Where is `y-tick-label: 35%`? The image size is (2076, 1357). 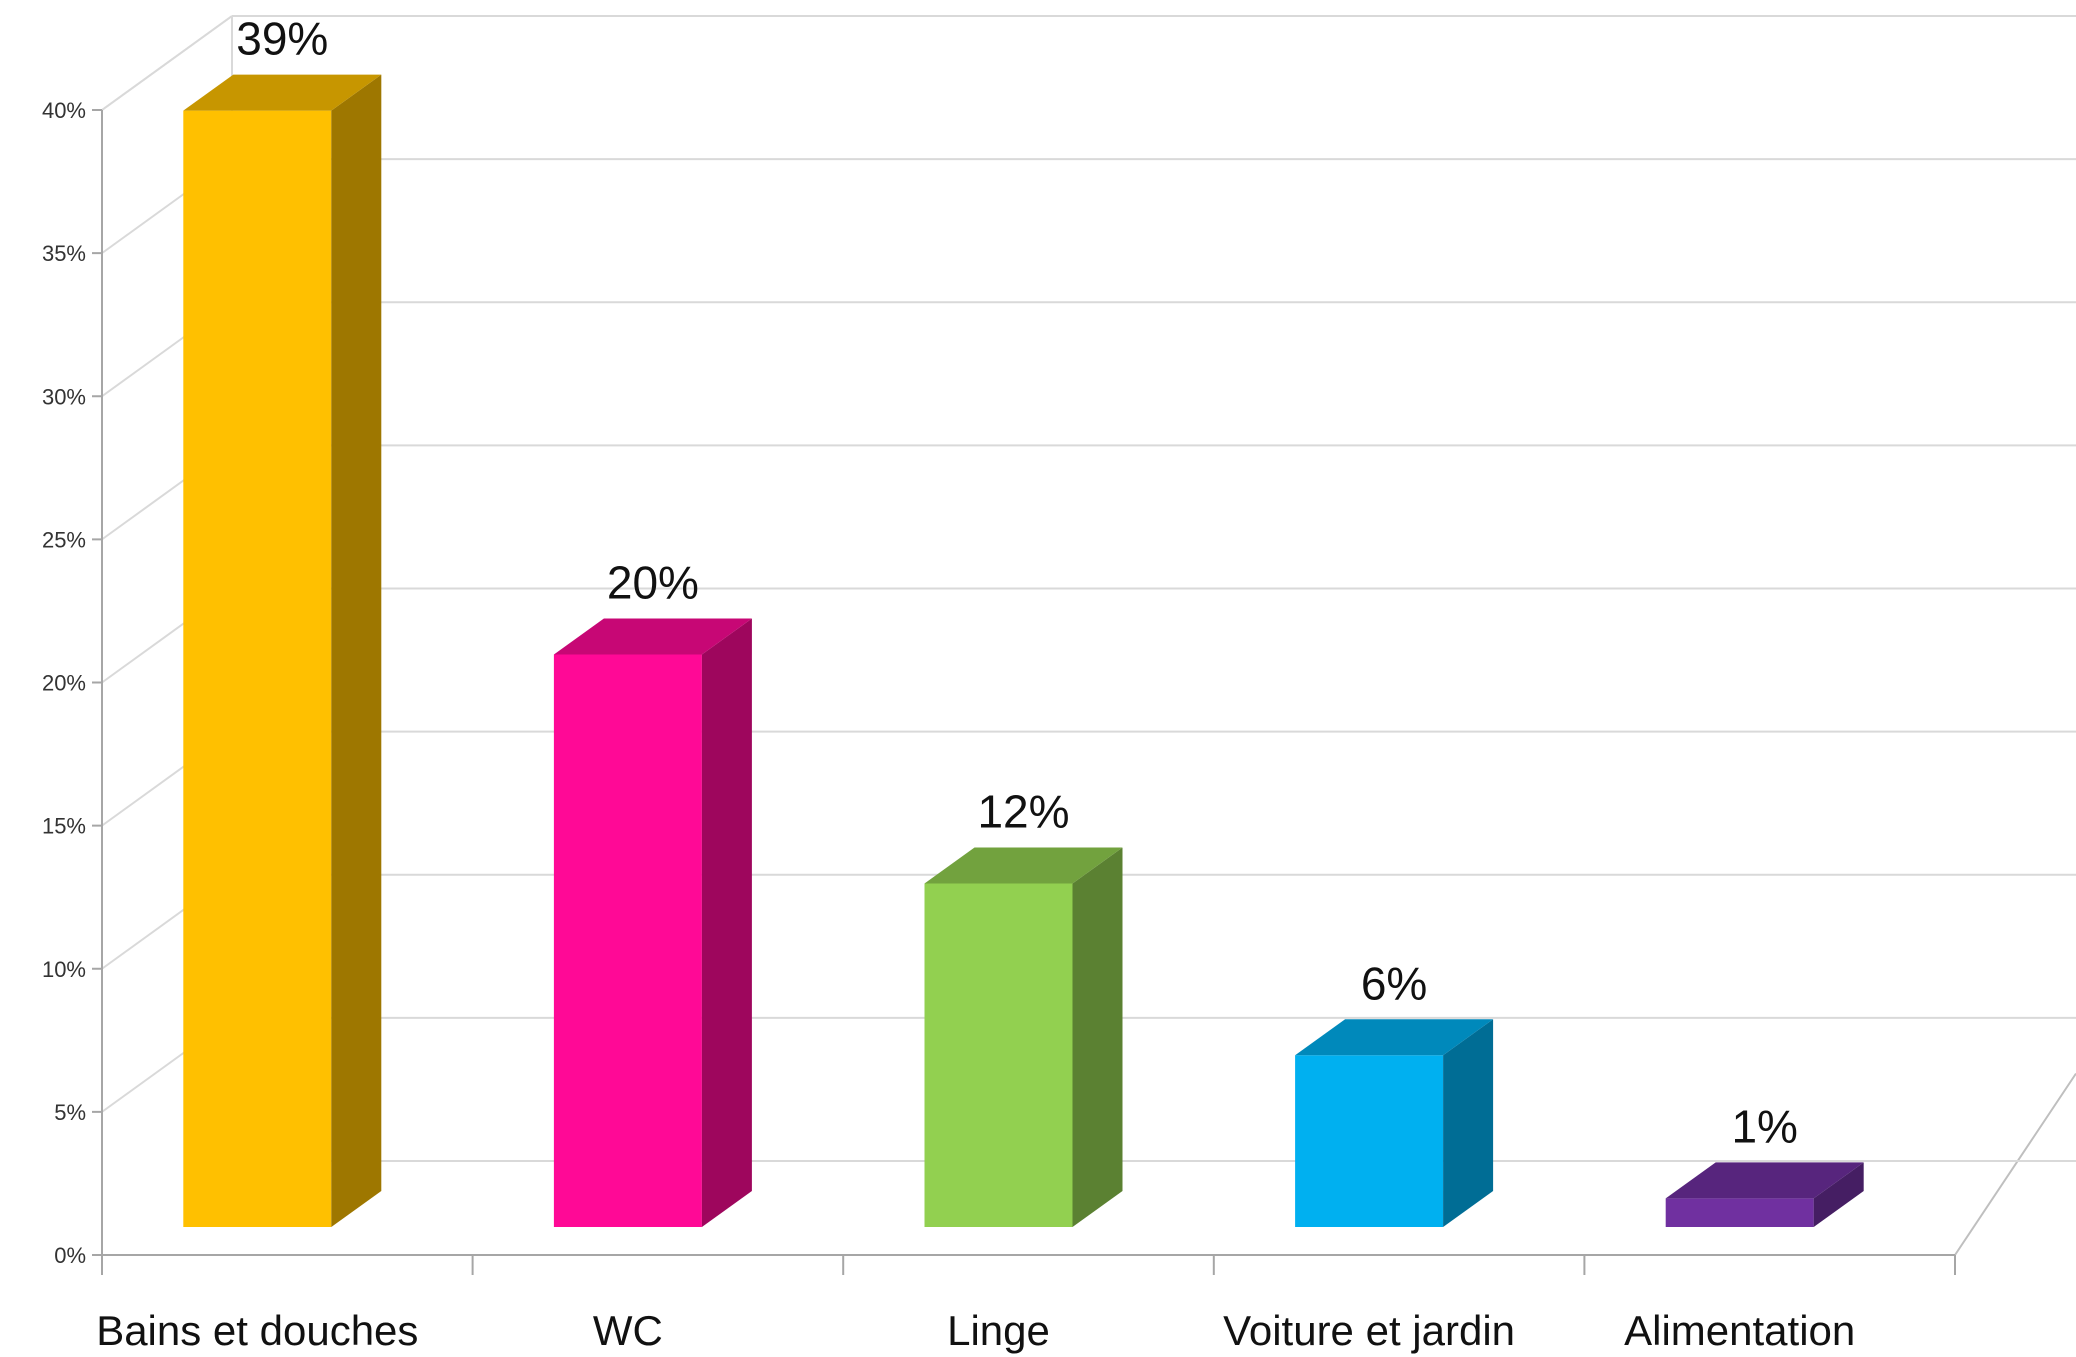
y-tick-label: 35% is located at coordinates (64, 253).